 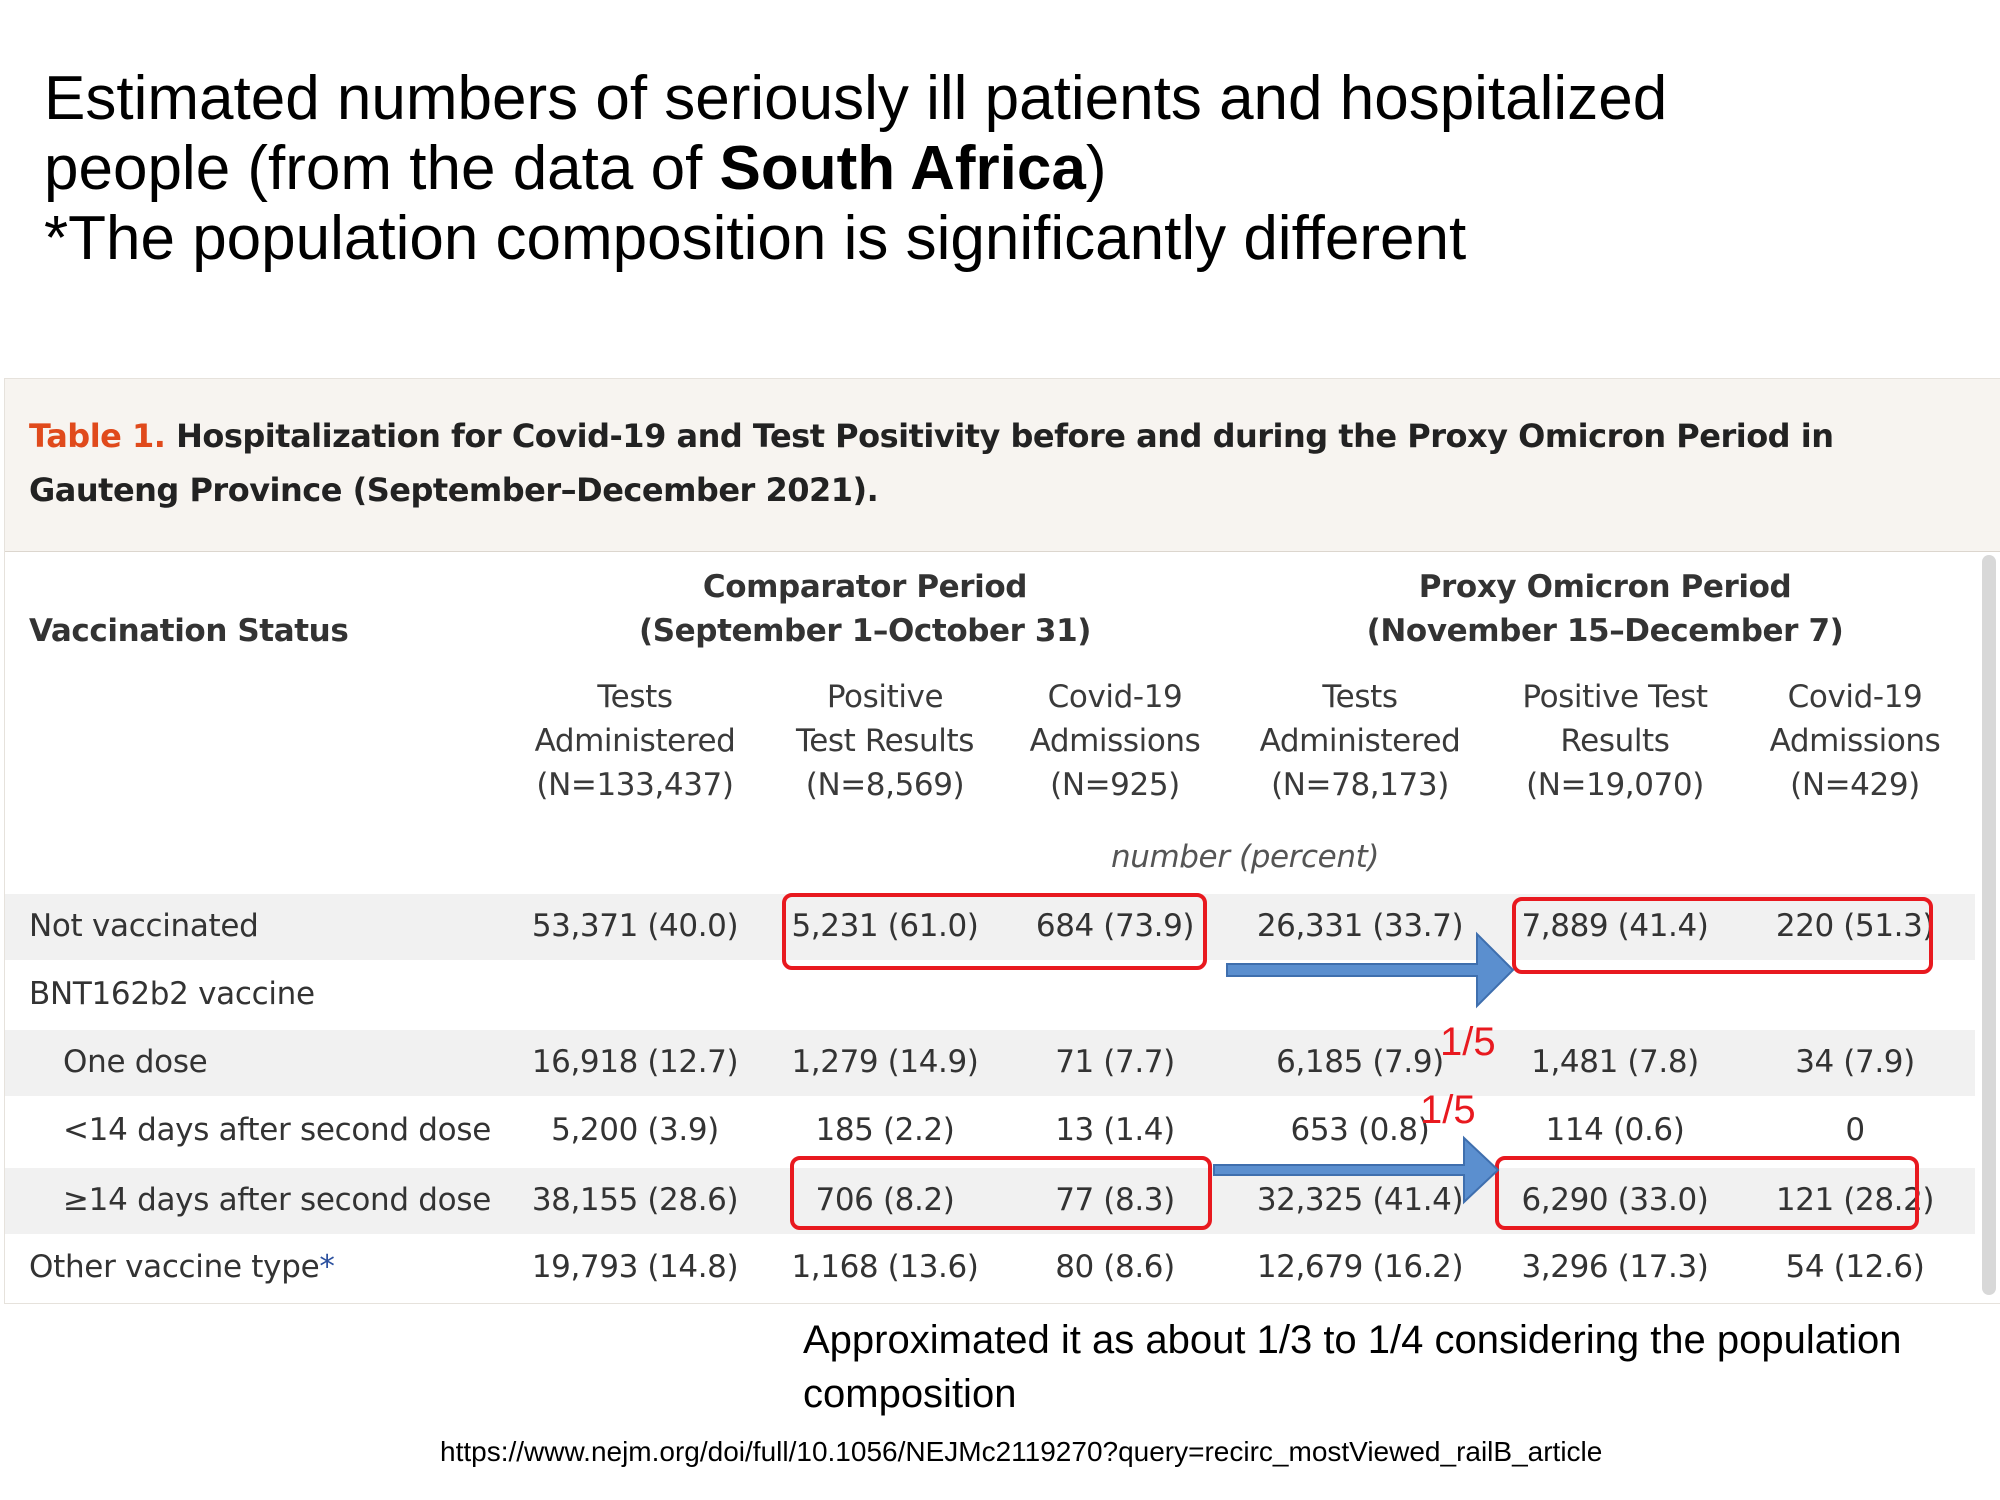 I want to click on period1-dates: (September 1–October 31), so click(x=865, y=631).